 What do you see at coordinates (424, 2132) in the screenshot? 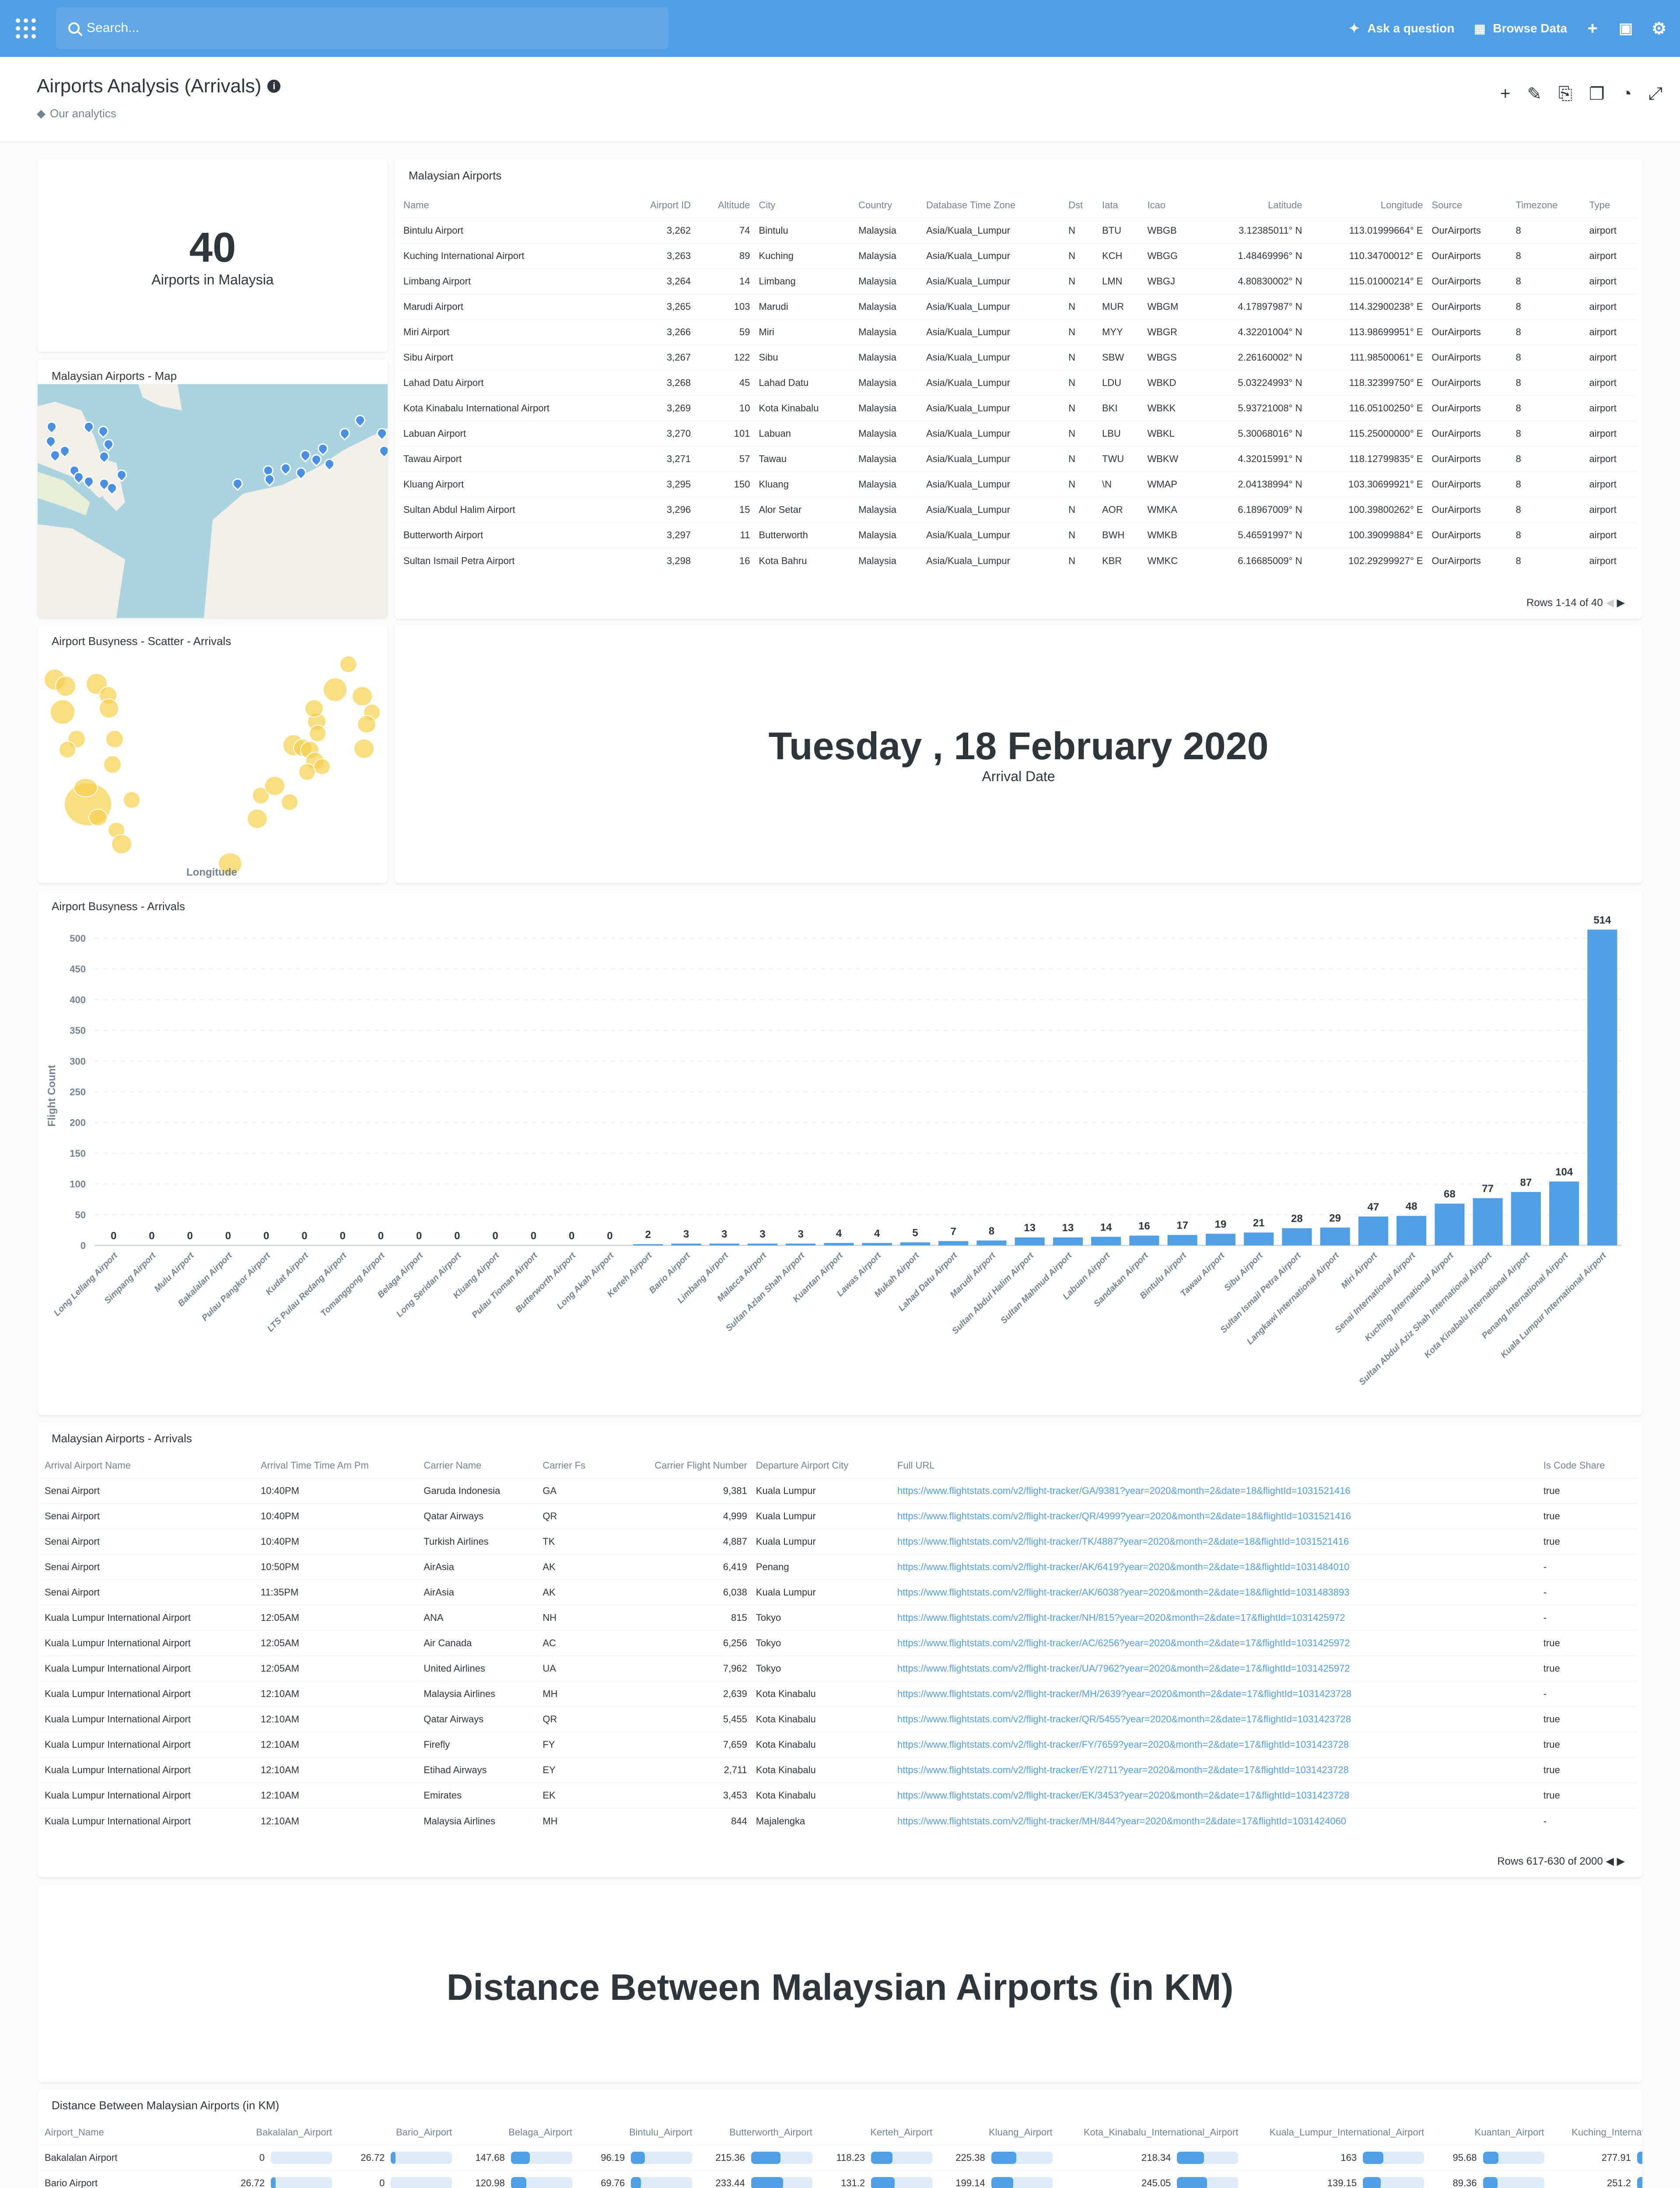
I see `column-header: Bario_Airport` at bounding box center [424, 2132].